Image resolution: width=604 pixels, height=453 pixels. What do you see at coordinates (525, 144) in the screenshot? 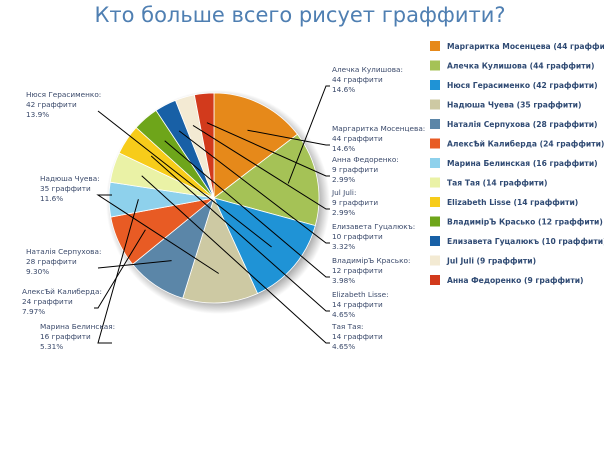
I see `legend-item-алексѣй-калиберда: АлексѢй Калиберда (24 граффити)` at bounding box center [525, 144].